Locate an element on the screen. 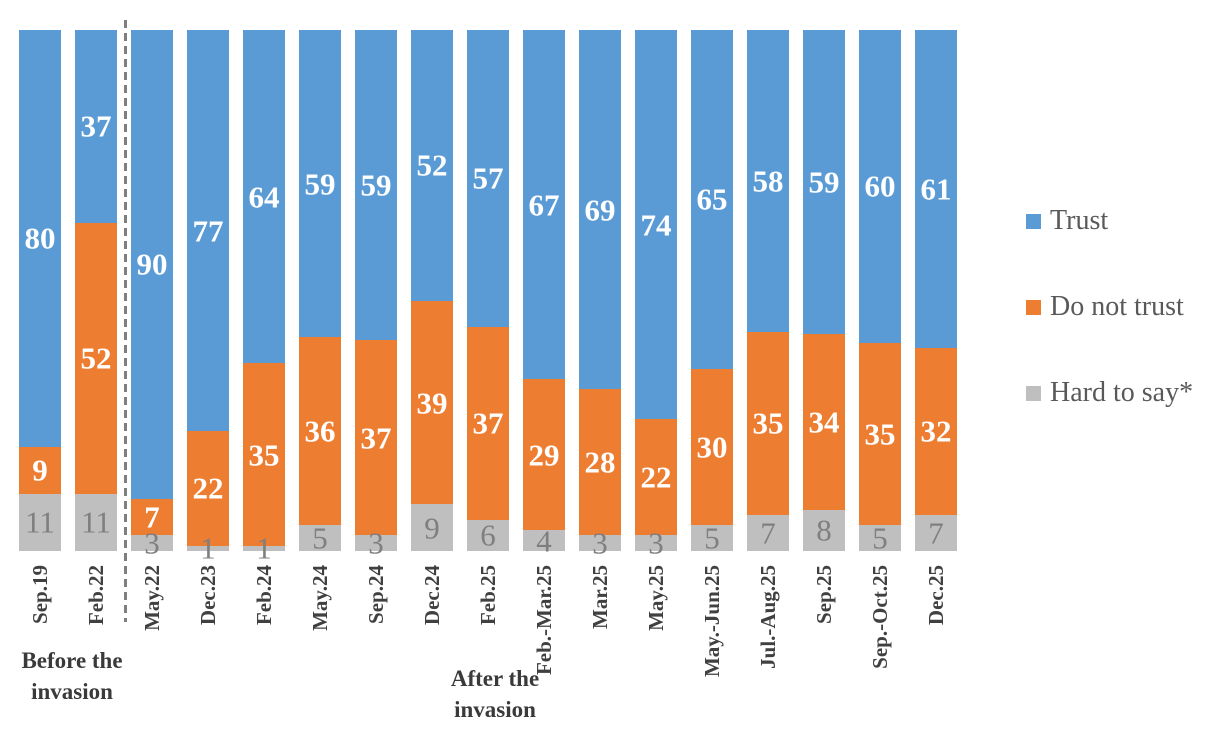 The width and height of the screenshot is (1213, 737). hard-to-say-segment: 11 is located at coordinates (40, 522).